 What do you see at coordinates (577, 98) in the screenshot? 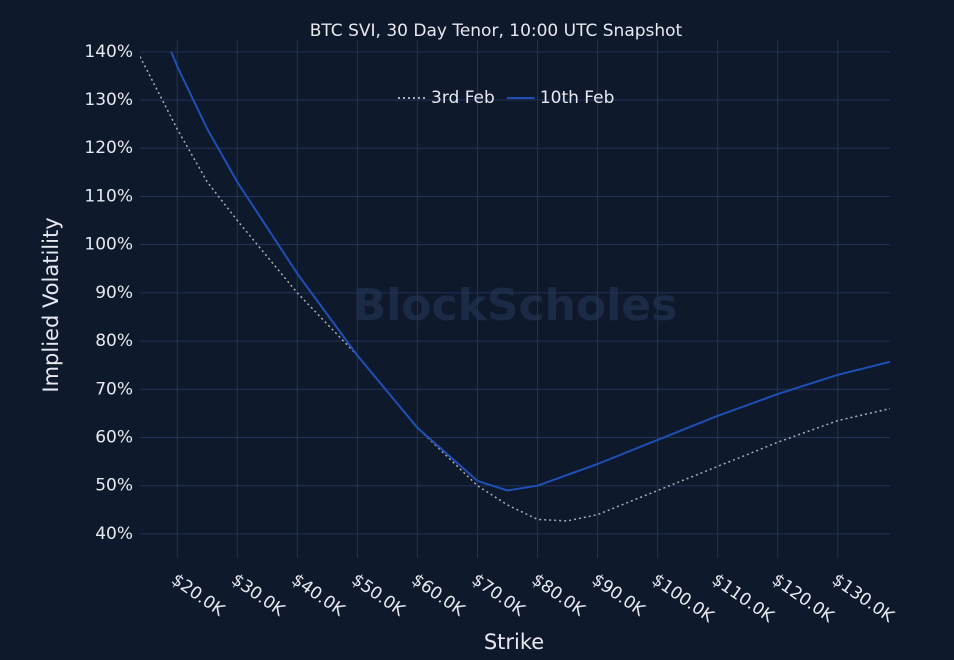
I see `legend-label: 10th Feb` at bounding box center [577, 98].